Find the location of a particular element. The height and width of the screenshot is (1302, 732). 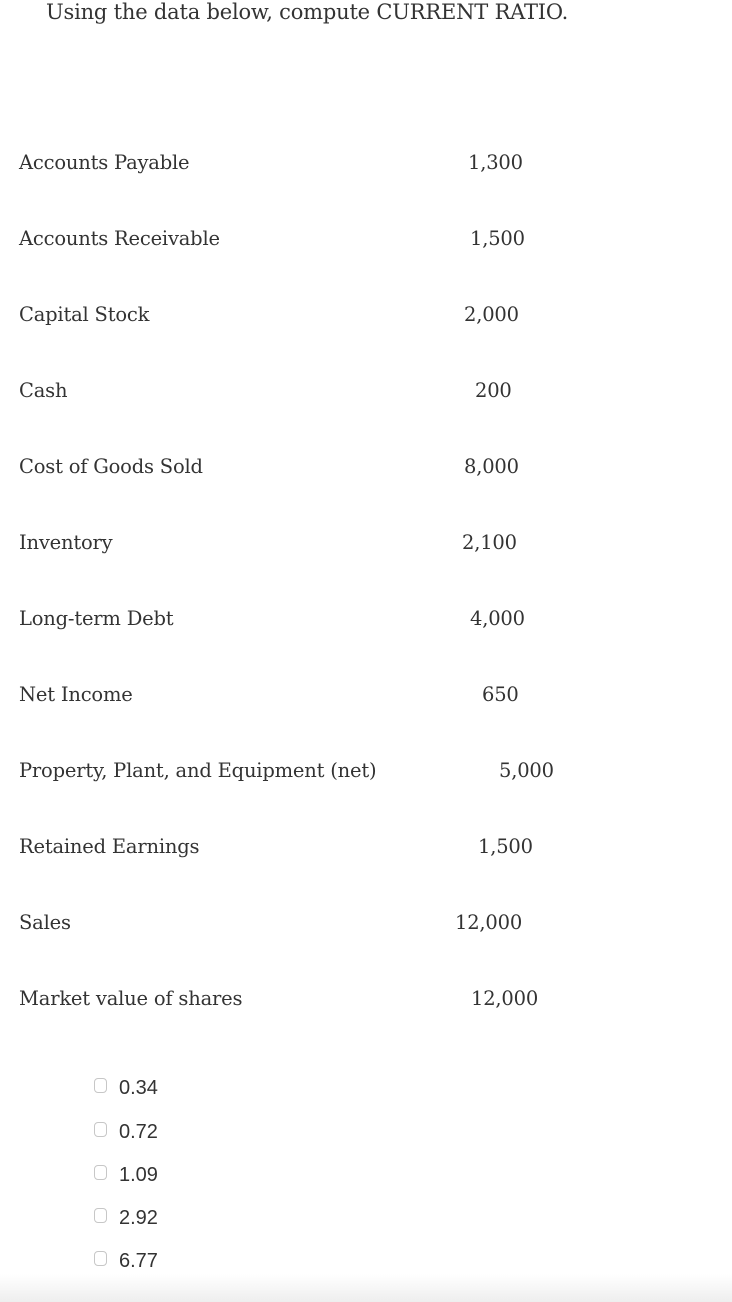

row-label-accounts-payable: Accounts Payable is located at coordinates (104, 162).